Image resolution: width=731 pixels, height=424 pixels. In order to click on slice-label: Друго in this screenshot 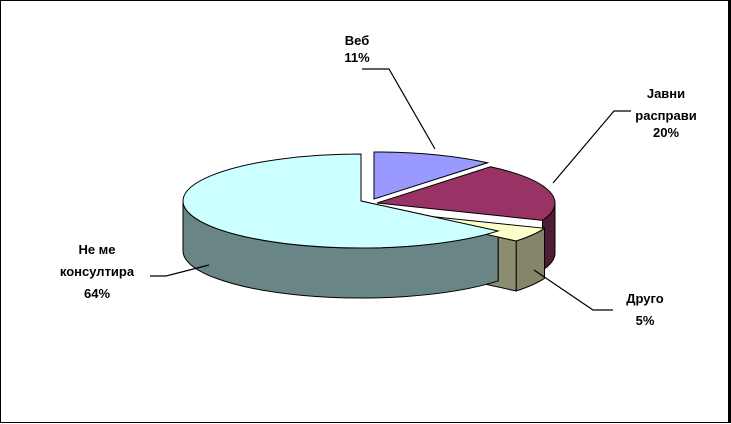, I will do `click(645, 298)`.